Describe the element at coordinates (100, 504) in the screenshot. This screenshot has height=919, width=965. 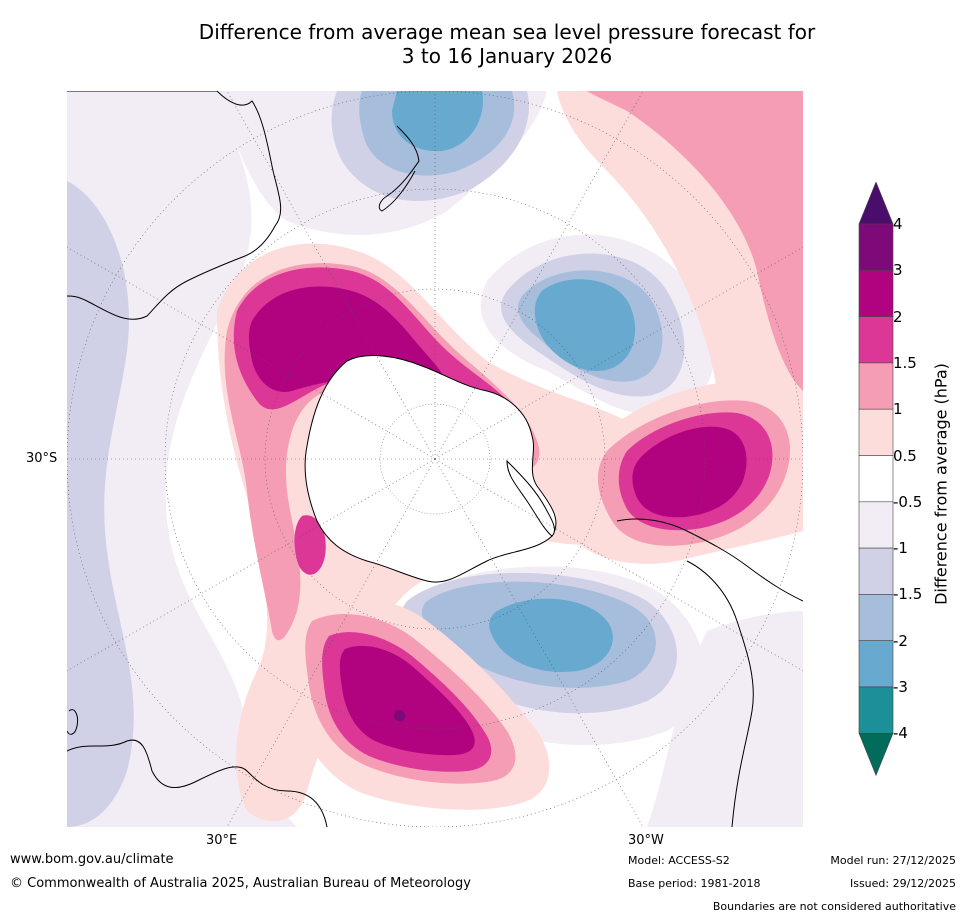
I see `lavender-west-band` at that location.